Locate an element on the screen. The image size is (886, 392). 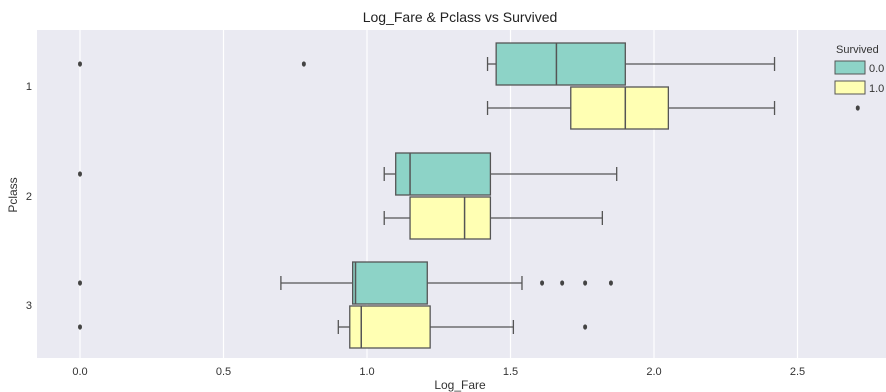
x-tick-label: 0.5 is located at coordinates (223, 372).